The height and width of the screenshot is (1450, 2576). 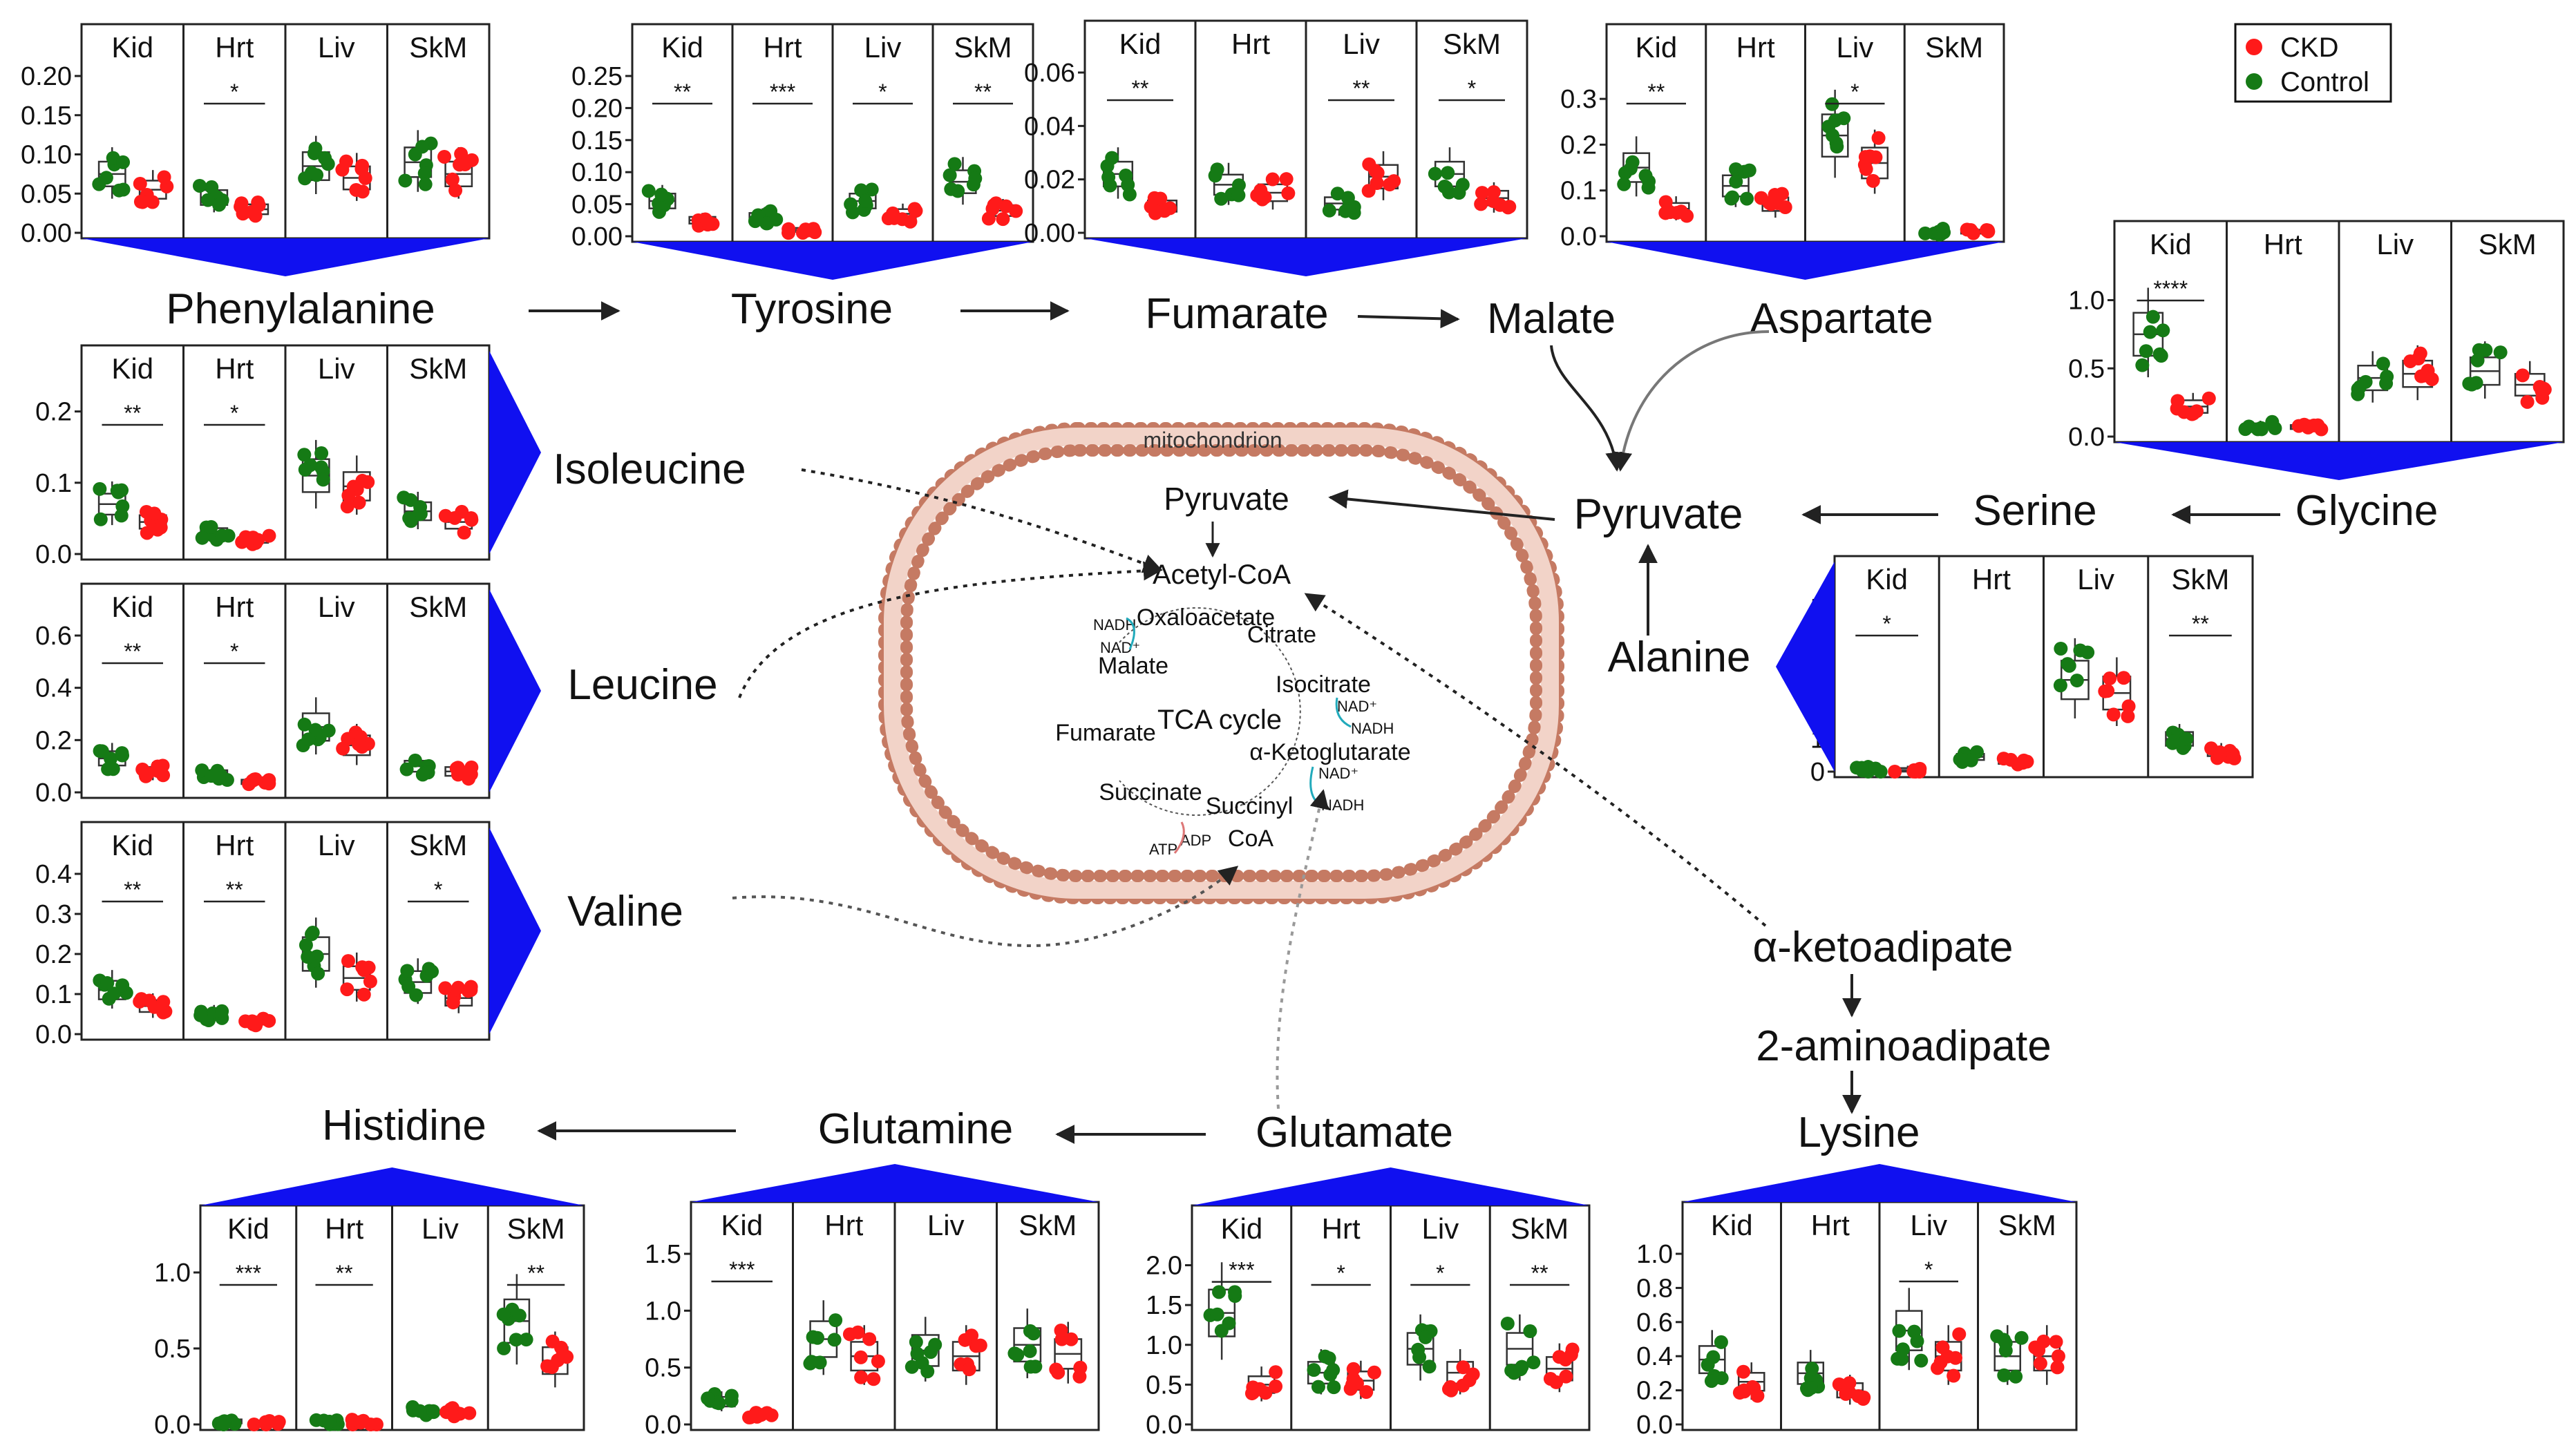 What do you see at coordinates (642, 685) in the screenshot?
I see `leucine-label: Leucine` at bounding box center [642, 685].